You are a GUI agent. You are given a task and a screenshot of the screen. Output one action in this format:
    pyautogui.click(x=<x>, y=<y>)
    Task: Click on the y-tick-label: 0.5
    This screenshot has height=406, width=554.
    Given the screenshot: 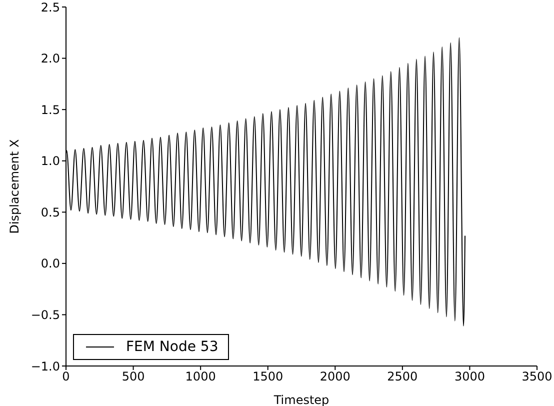 What is the action you would take?
    pyautogui.click(x=50, y=212)
    